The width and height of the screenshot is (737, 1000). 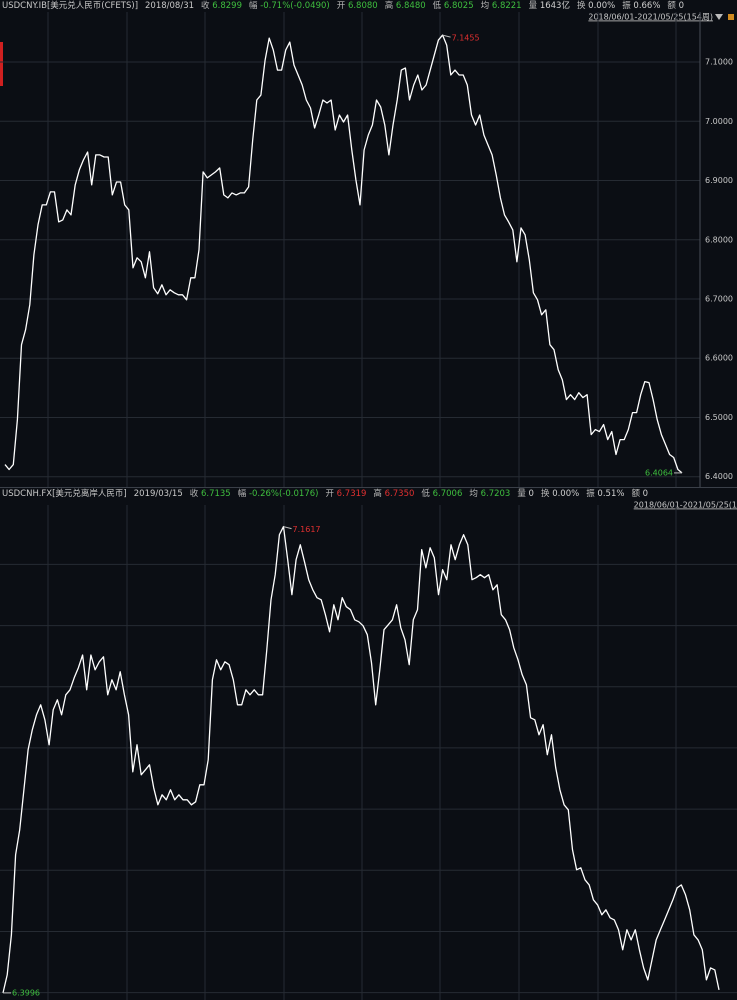 What do you see at coordinates (410, 6) in the screenshot?
I see `quote-value: 6.8480` at bounding box center [410, 6].